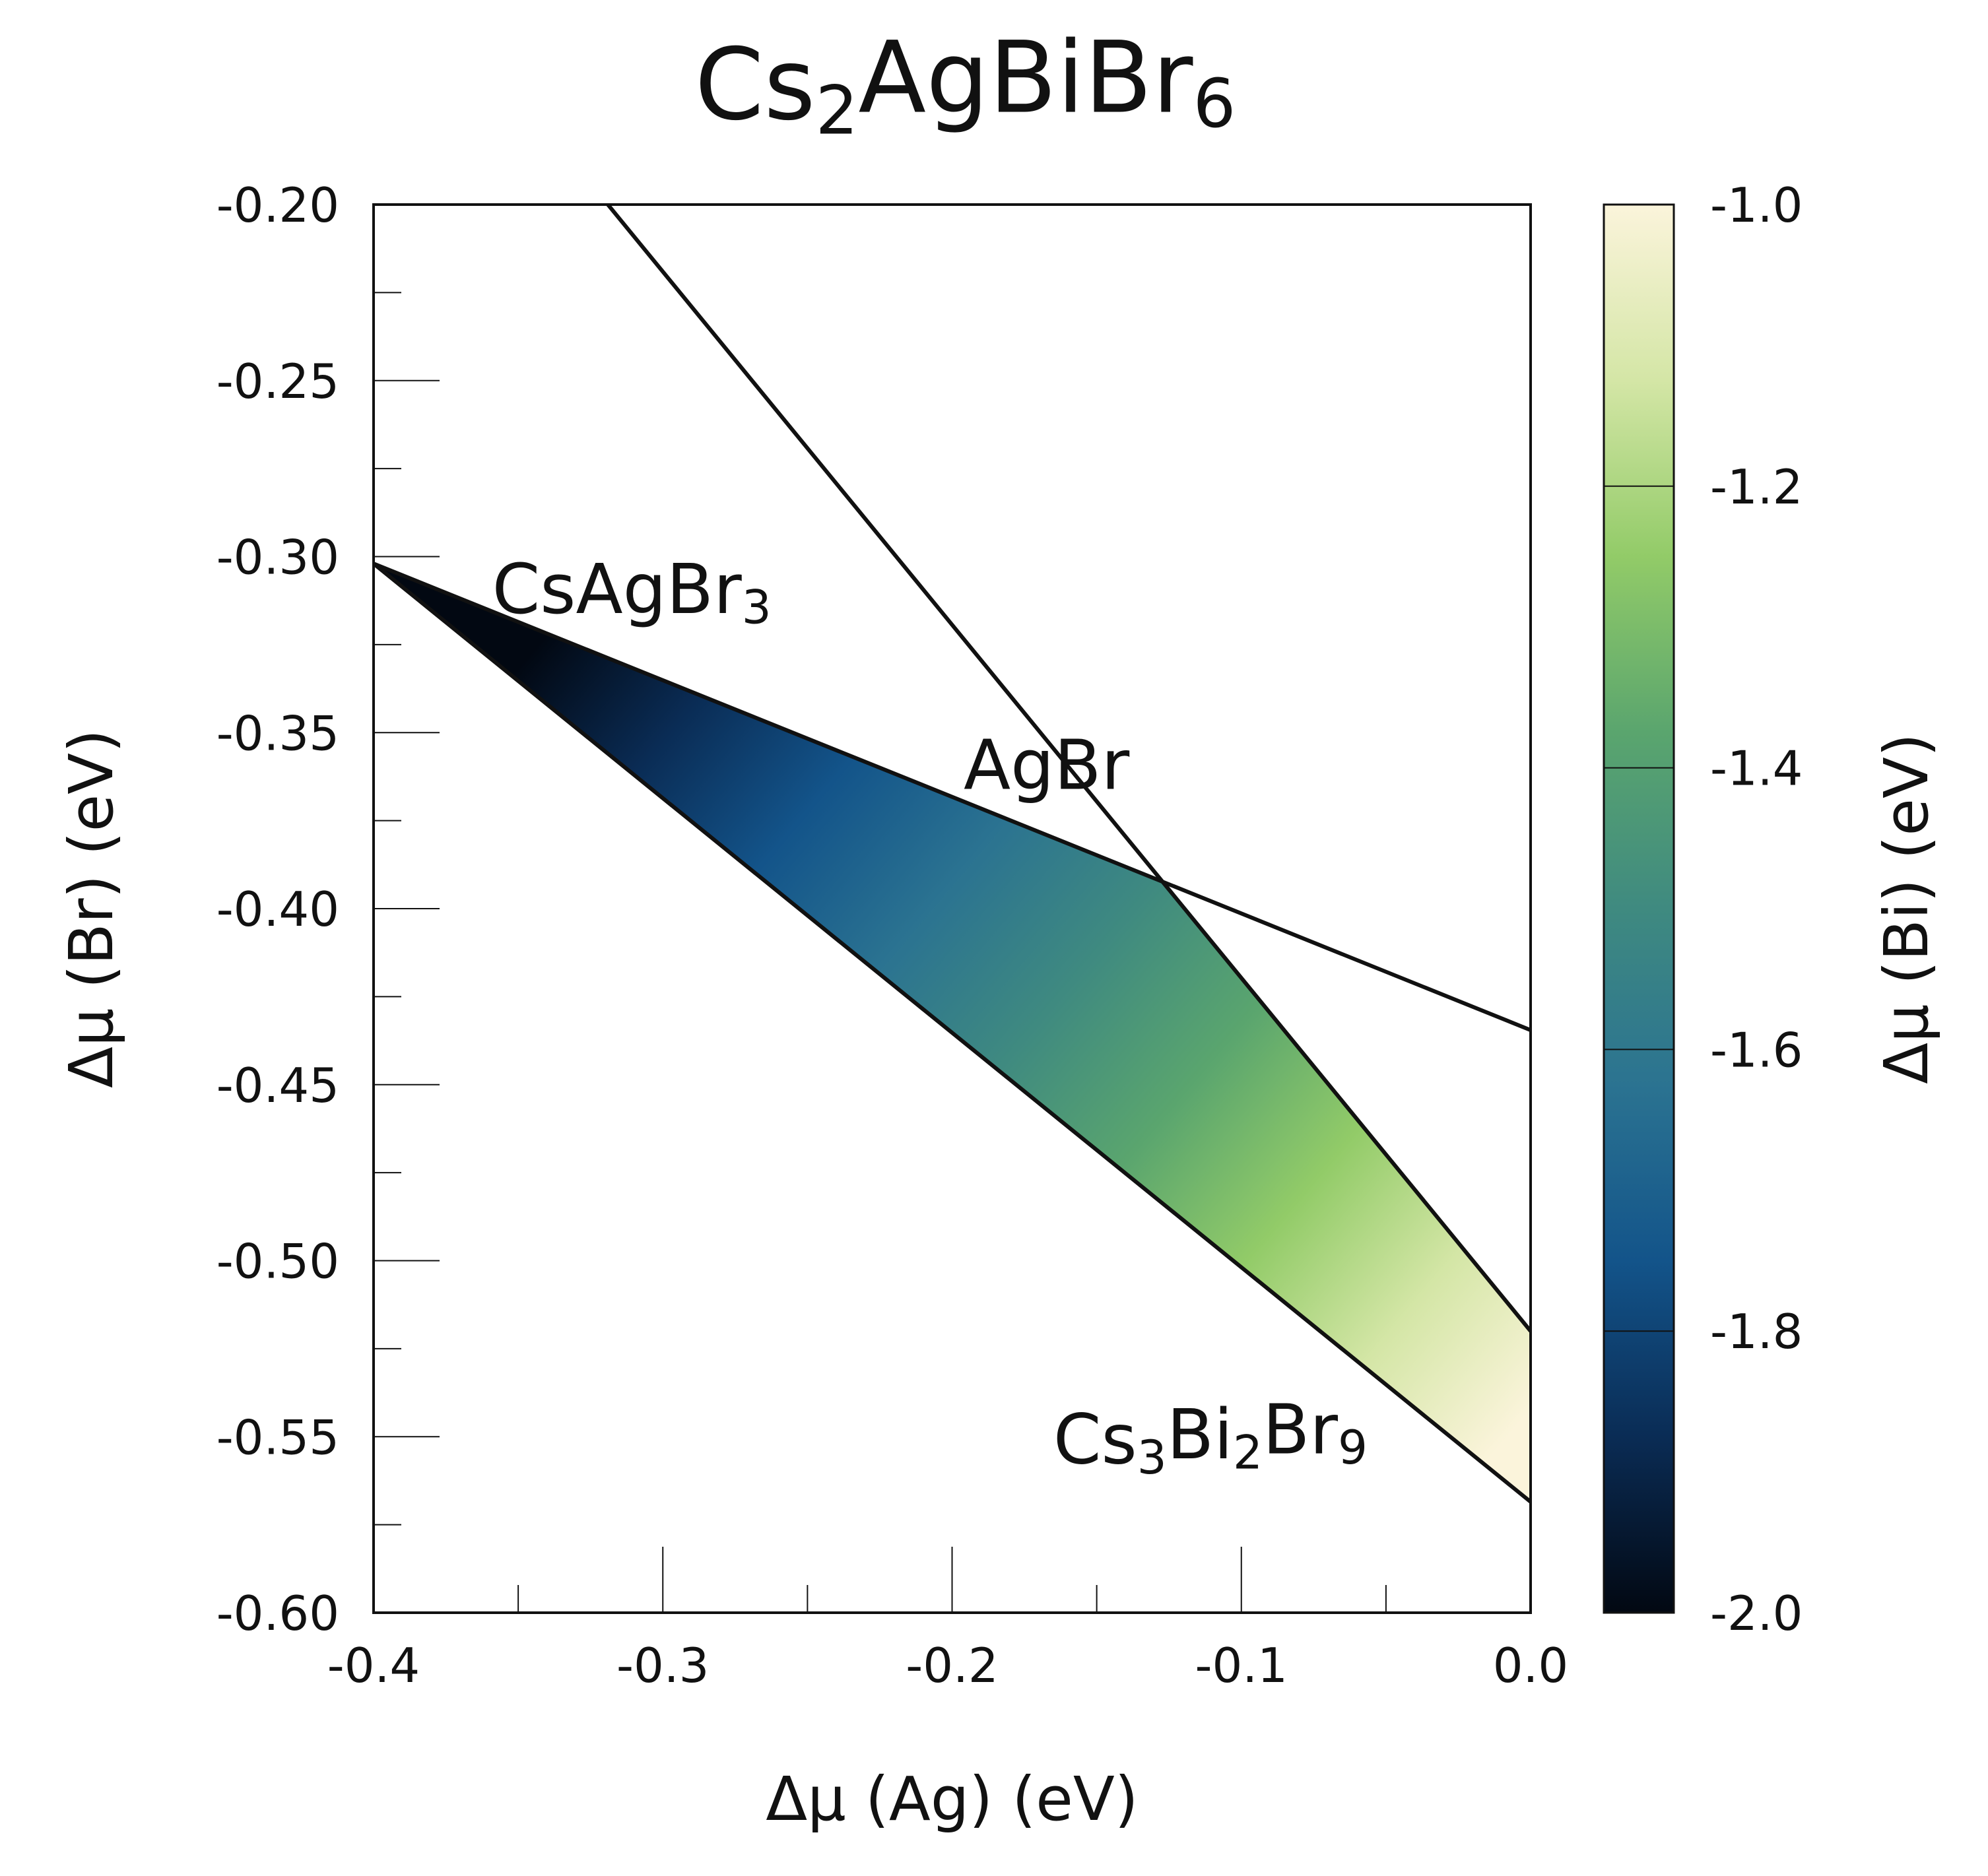 The width and height of the screenshot is (1988, 1876). What do you see at coordinates (1756, 1331) in the screenshot?
I see `colorbar-tick-label: -1.8` at bounding box center [1756, 1331].